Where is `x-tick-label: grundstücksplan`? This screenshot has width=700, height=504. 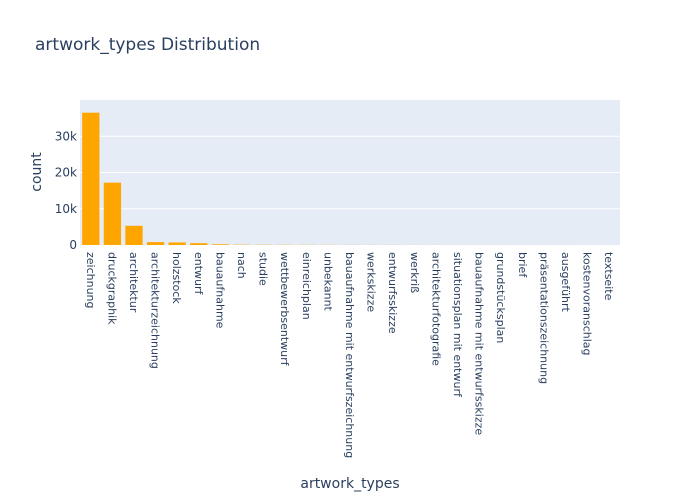
x-tick-label: grundstücksplan is located at coordinates (500, 297).